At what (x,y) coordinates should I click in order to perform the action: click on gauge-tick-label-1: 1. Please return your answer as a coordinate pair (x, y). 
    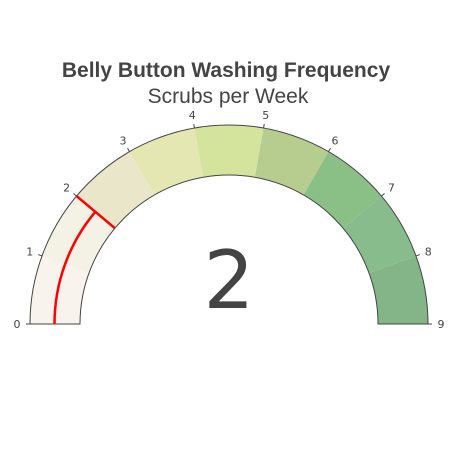
    Looking at the image, I should click on (29, 251).